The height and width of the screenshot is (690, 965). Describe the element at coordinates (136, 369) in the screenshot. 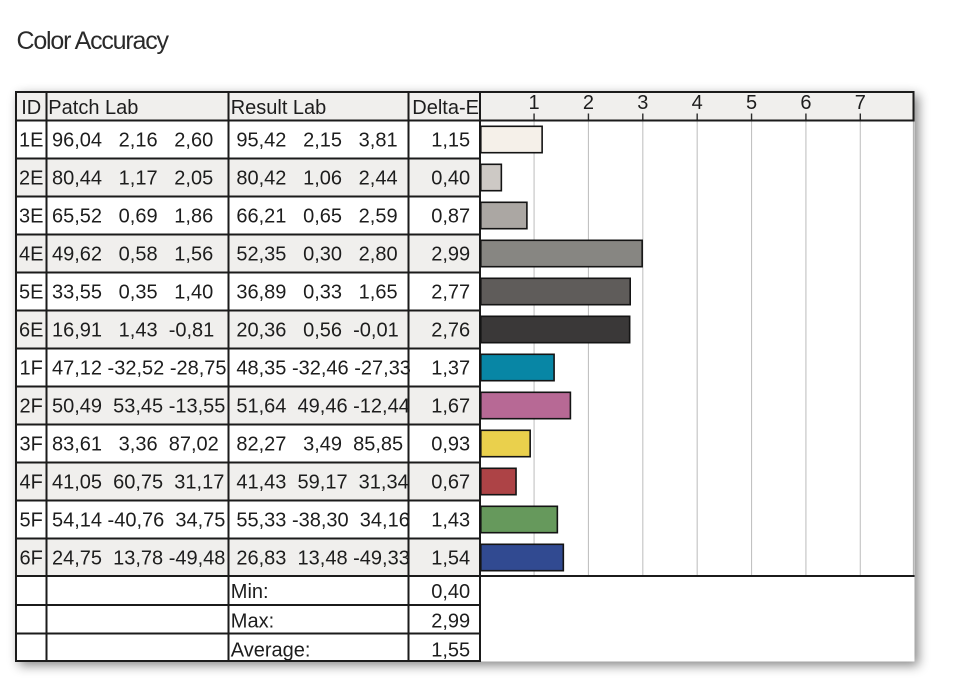

I see `svg-text: 47,12 -32,52 -28,75` at that location.